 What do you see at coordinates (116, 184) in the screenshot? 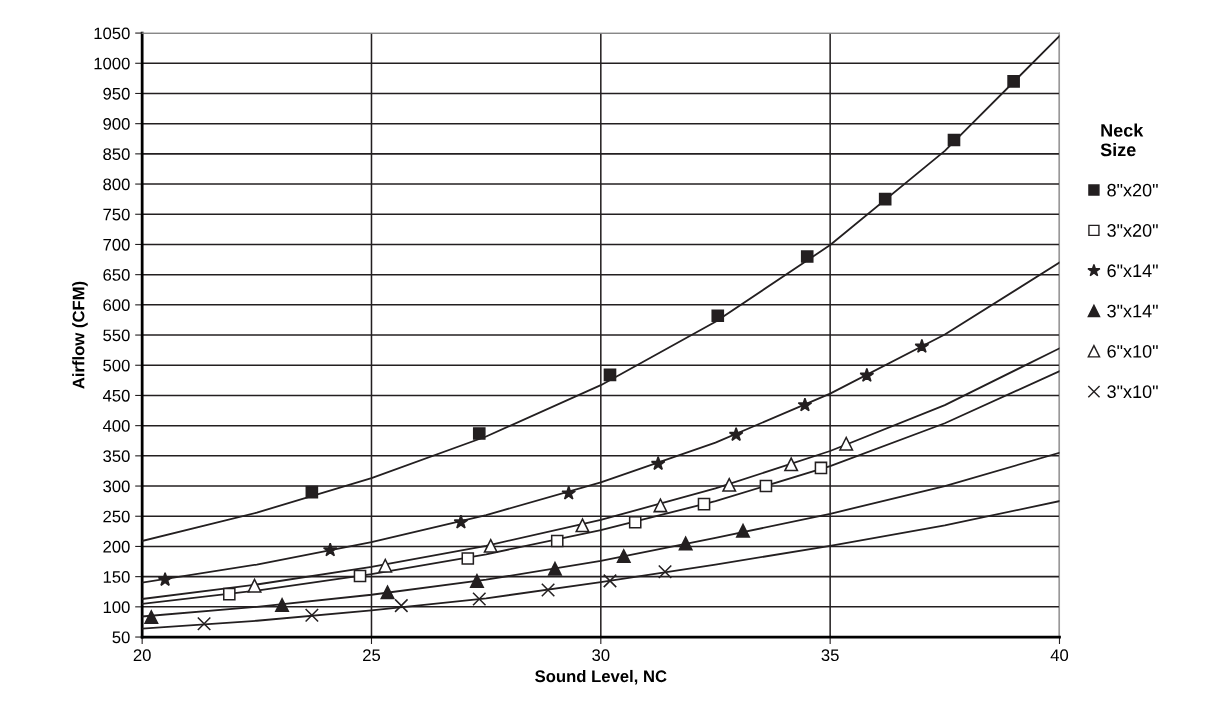
I see `y-tick-label: 800` at bounding box center [116, 184].